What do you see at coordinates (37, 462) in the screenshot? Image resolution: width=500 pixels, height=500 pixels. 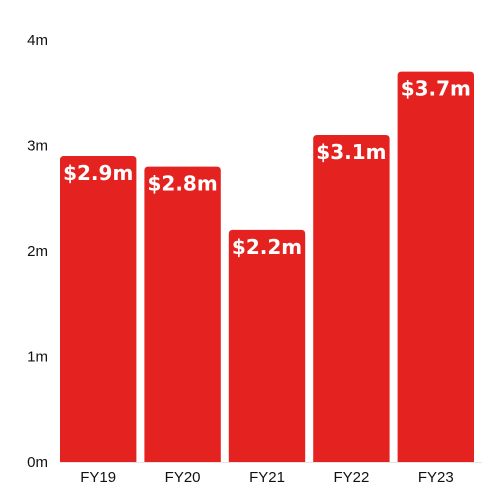 I see `y-tick-label: 0m` at bounding box center [37, 462].